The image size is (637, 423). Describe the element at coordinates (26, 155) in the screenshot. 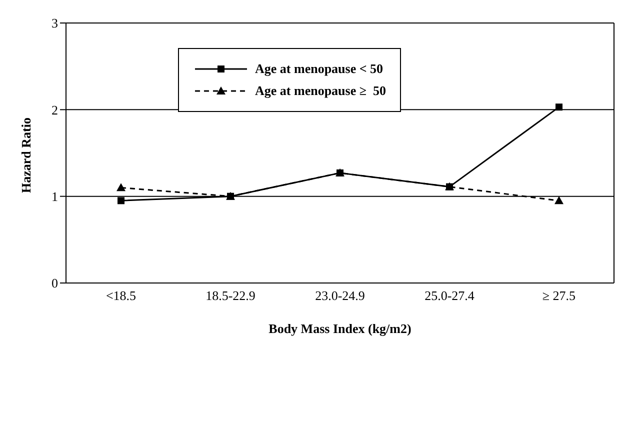

I see `y-axis-title: Hazard Ratio` at that location.